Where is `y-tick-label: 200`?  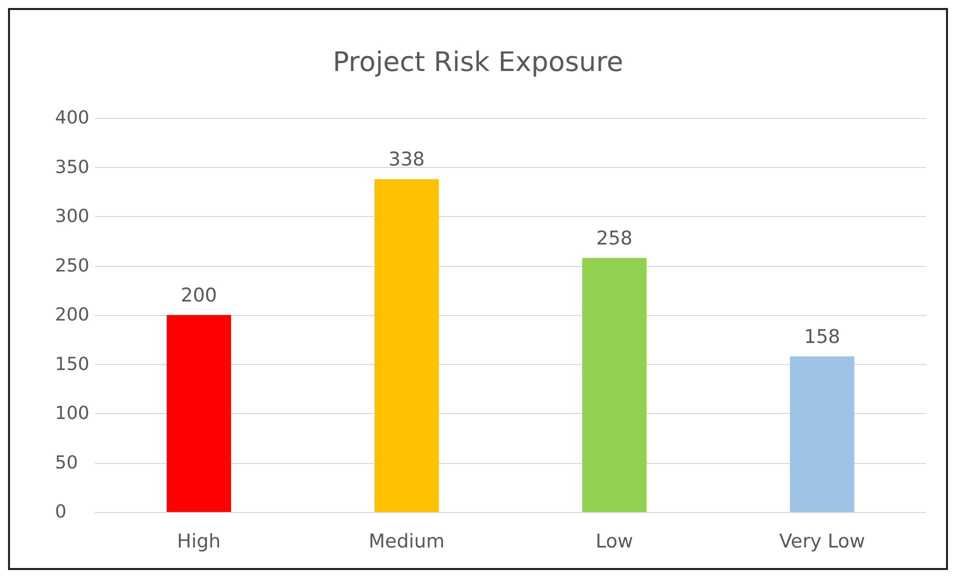 y-tick-label: 200 is located at coordinates (72, 315).